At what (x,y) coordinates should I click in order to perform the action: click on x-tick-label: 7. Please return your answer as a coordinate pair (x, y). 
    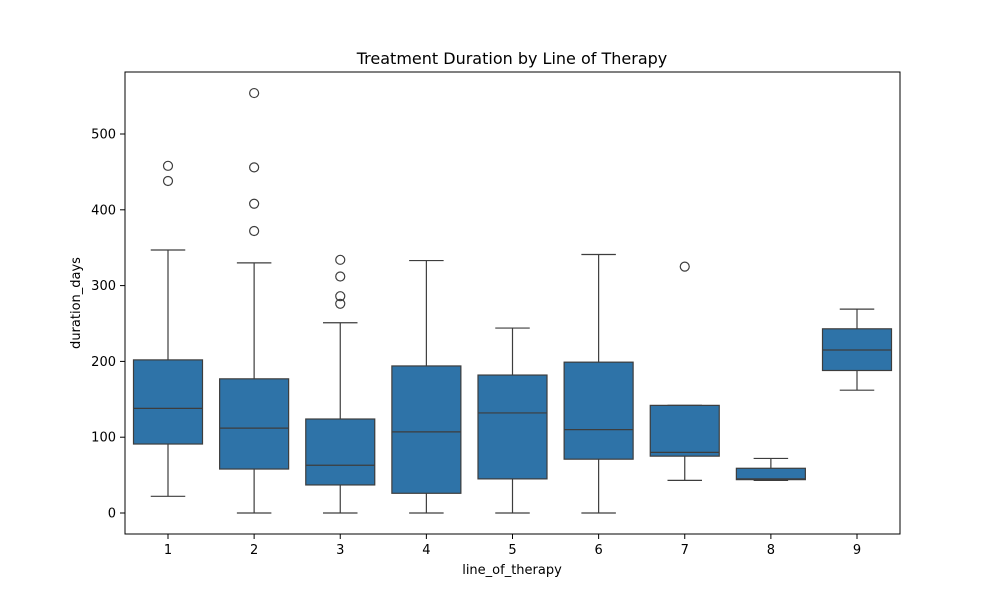
    Looking at the image, I should click on (685, 550).